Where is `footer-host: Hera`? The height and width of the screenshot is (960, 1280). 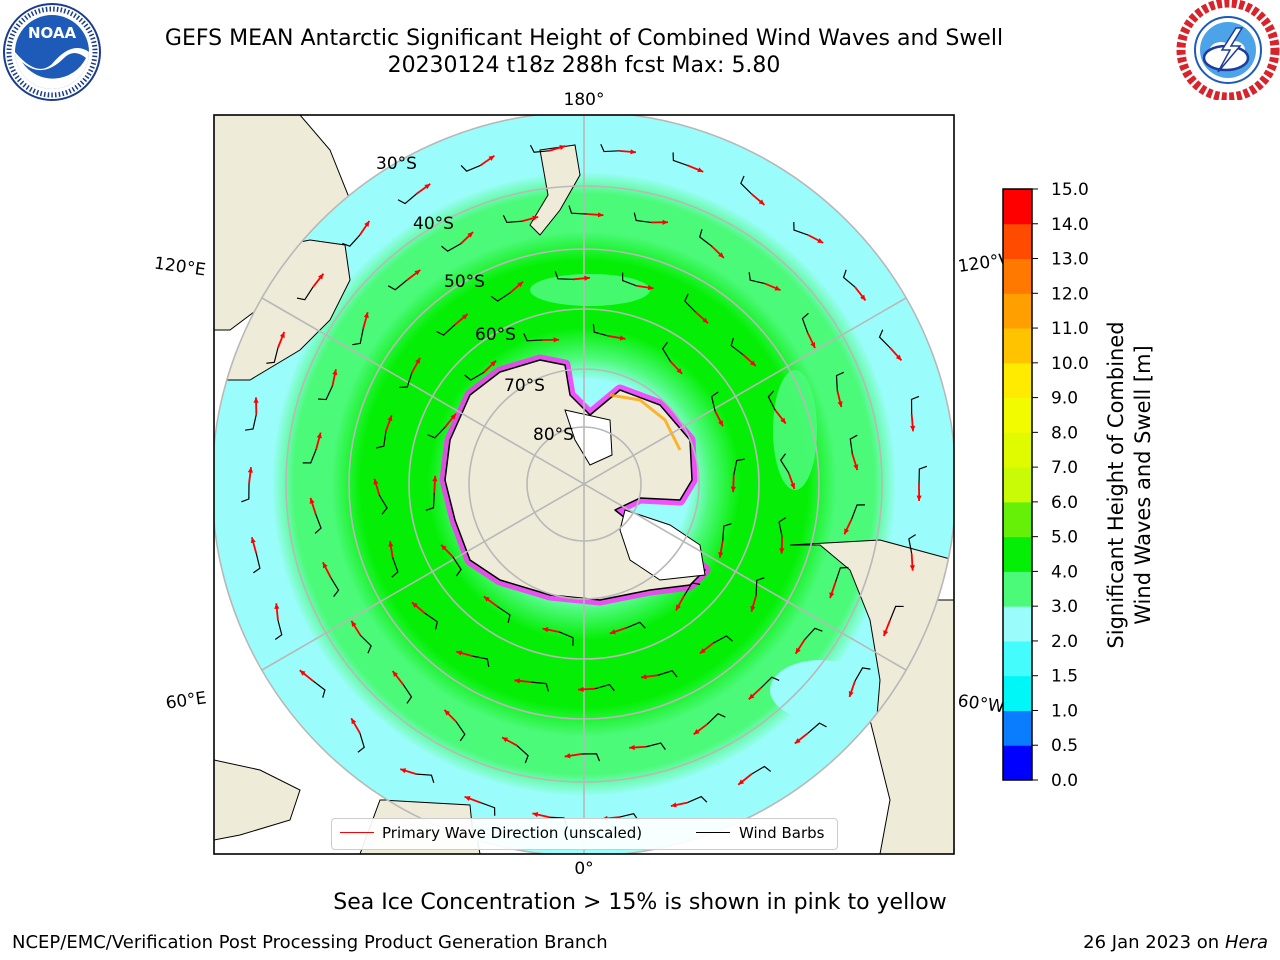
footer-host: Hera is located at coordinates (1246, 942).